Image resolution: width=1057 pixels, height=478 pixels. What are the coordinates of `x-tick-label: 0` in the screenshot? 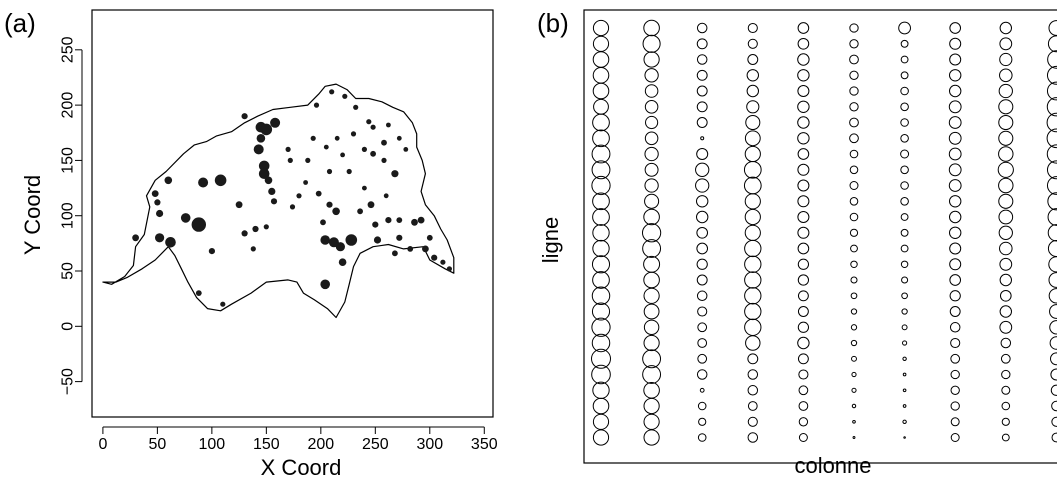 It's located at (102, 444).